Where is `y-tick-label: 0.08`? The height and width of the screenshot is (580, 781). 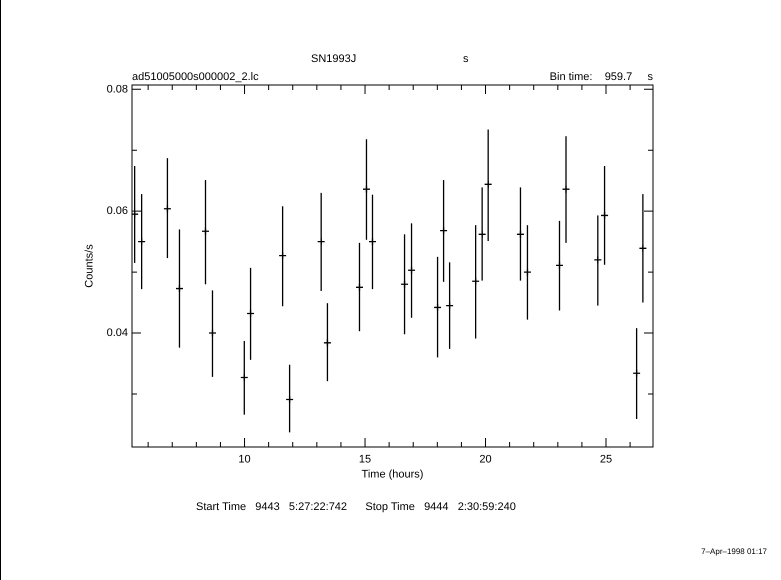
y-tick-label: 0.08 is located at coordinates (117, 89).